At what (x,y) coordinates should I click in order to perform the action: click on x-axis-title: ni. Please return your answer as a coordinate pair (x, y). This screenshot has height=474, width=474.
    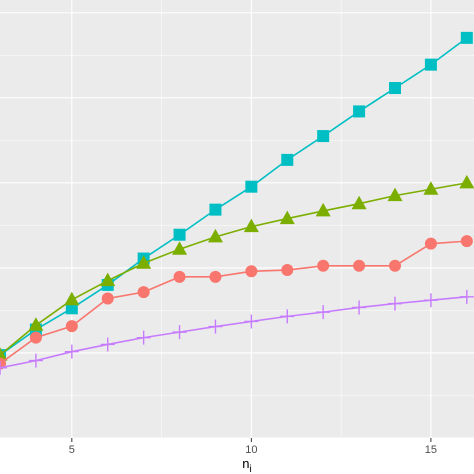
    Looking at the image, I should click on (246, 465).